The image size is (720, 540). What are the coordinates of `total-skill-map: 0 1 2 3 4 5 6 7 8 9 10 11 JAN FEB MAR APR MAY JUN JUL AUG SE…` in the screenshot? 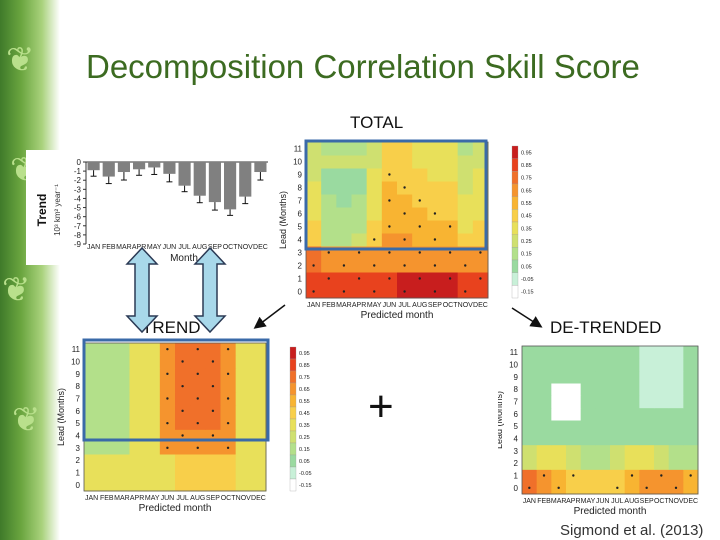 It's located at (406, 230).